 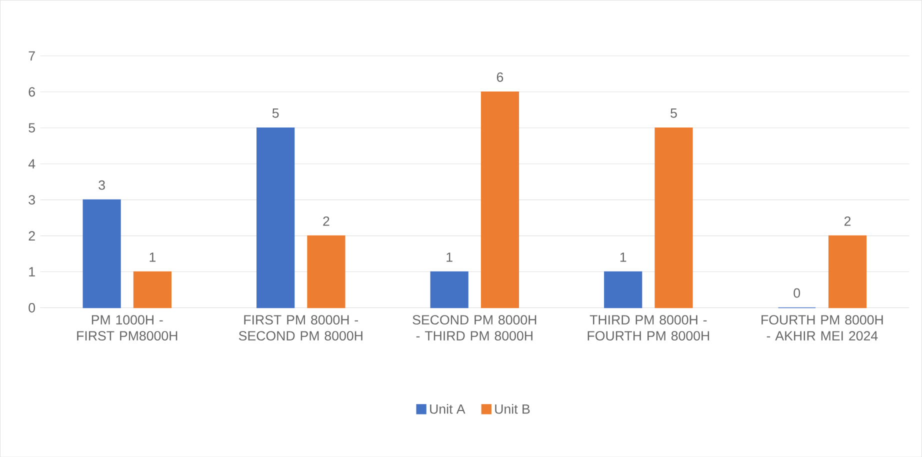 What do you see at coordinates (31, 91) in the screenshot?
I see `y-tick-label: 6` at bounding box center [31, 91].